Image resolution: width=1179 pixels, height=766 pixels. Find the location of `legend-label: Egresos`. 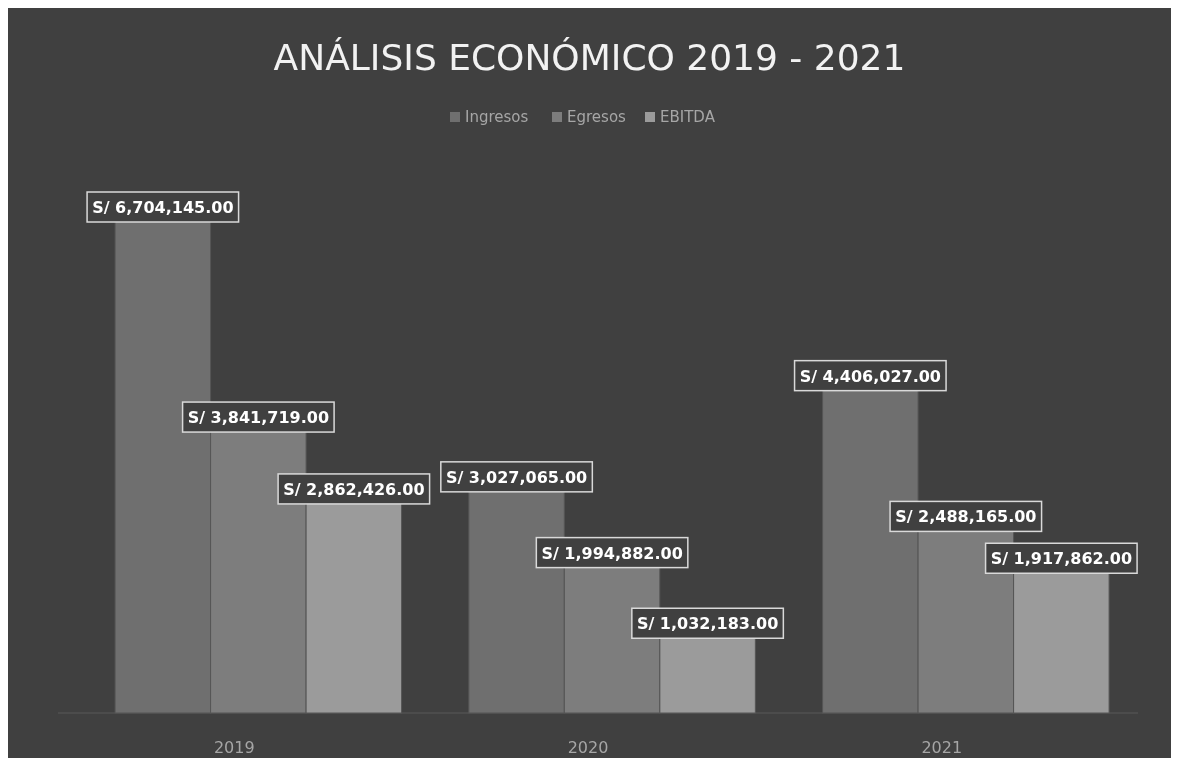

legend-label: Egresos is located at coordinates (597, 117).